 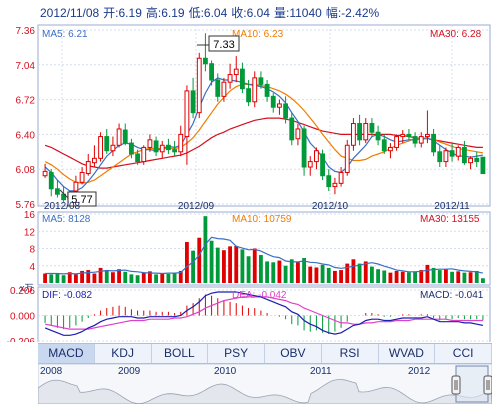 What do you see at coordinates (81, 200) in the screenshot?
I see `low-label: 5.77` at bounding box center [81, 200].